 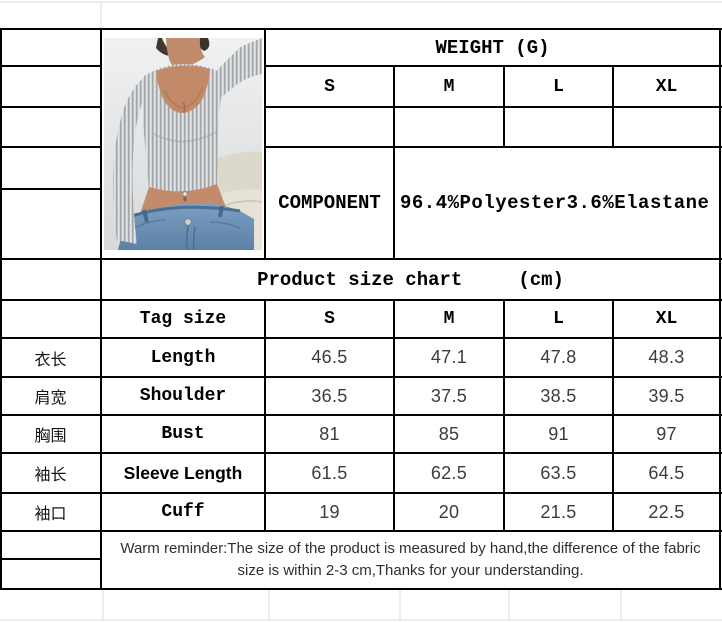 I want to click on length-value-l: 47.8, so click(x=558, y=357).